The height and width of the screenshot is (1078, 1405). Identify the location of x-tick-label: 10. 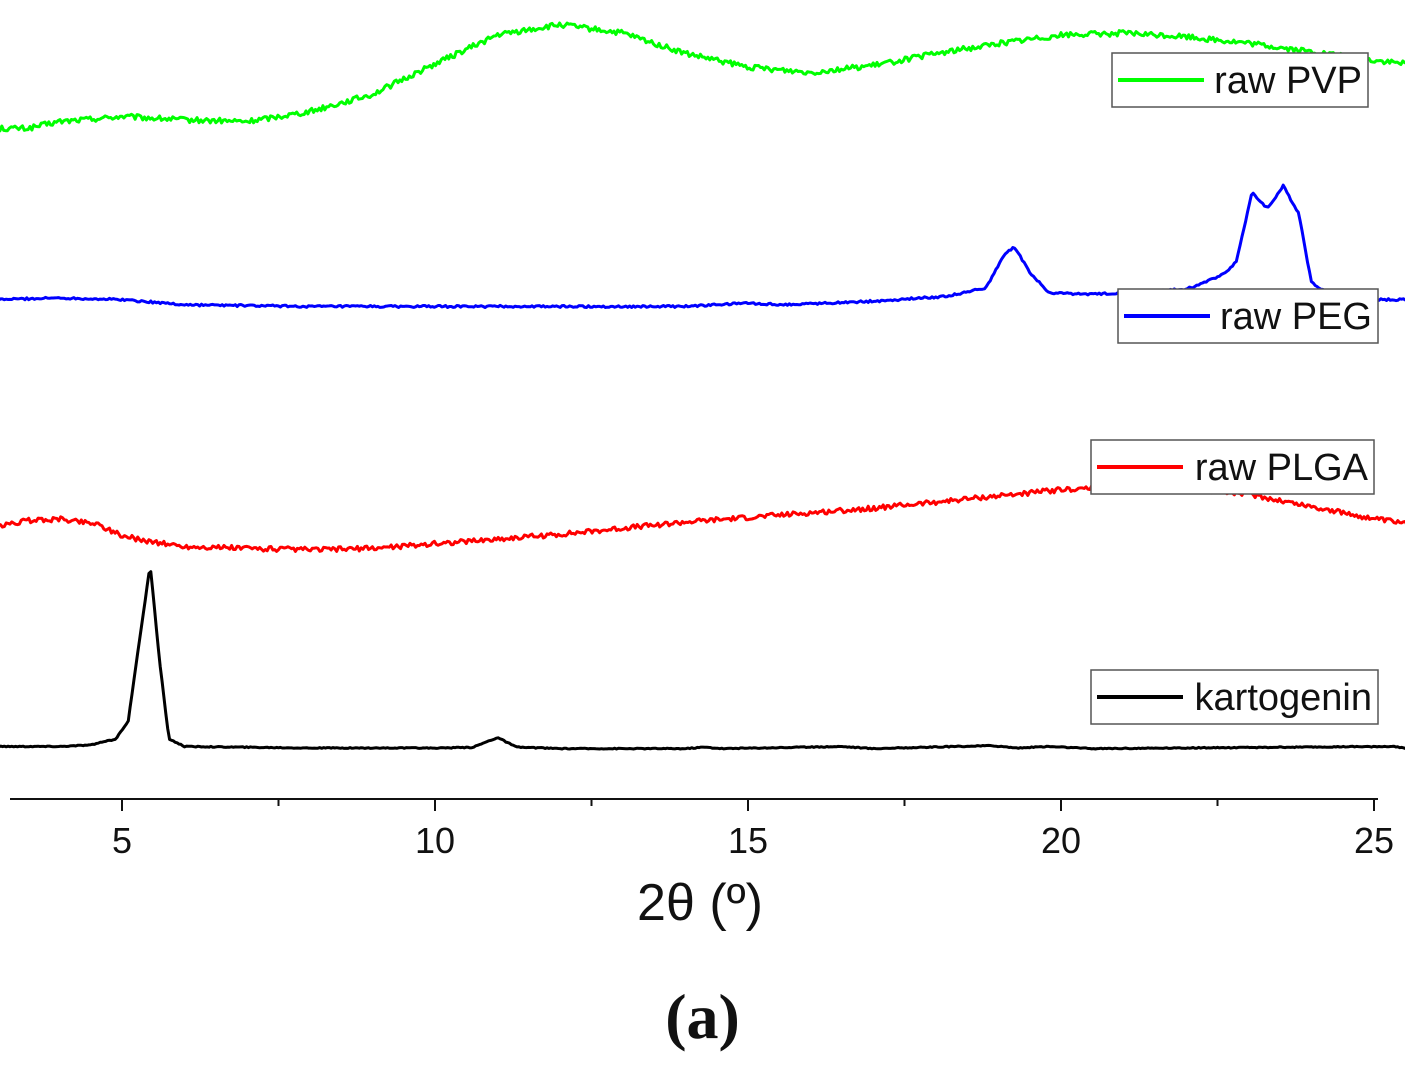
(435, 840).